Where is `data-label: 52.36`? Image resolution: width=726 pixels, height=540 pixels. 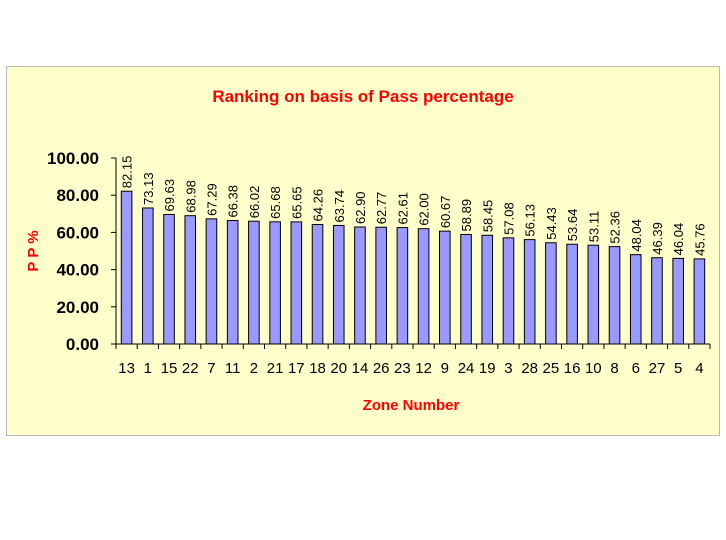 data-label: 52.36 is located at coordinates (615, 227).